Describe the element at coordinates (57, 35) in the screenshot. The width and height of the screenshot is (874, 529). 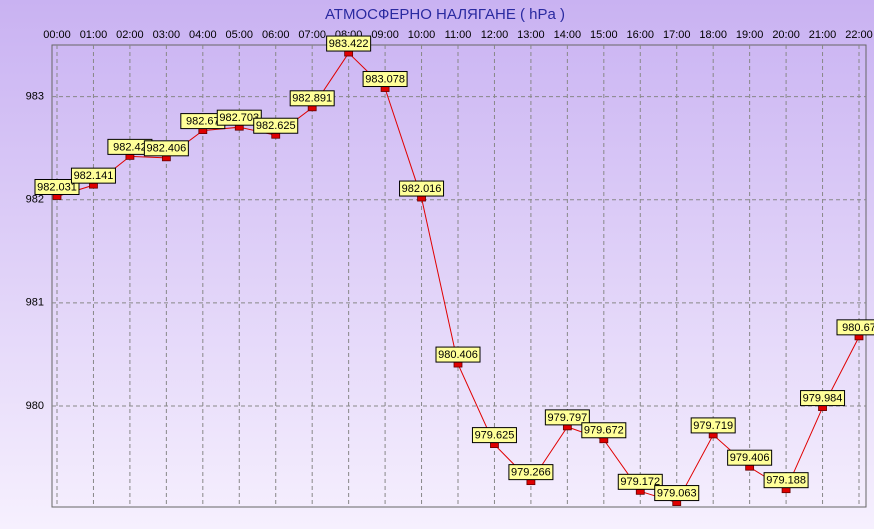
I see `x-tick-label: 00:00` at that location.